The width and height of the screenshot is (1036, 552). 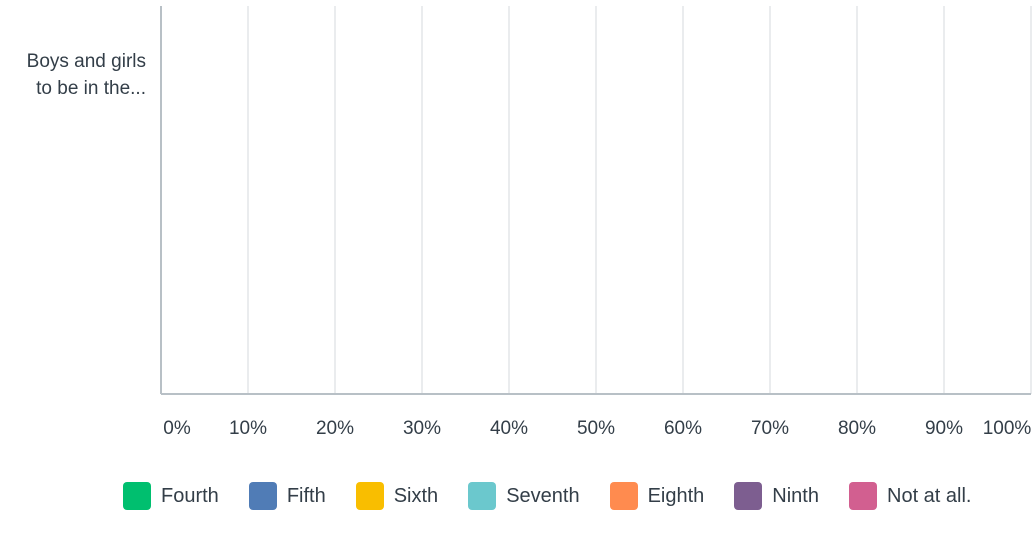 I want to click on legend-label-eighth: Eighth, so click(x=676, y=495).